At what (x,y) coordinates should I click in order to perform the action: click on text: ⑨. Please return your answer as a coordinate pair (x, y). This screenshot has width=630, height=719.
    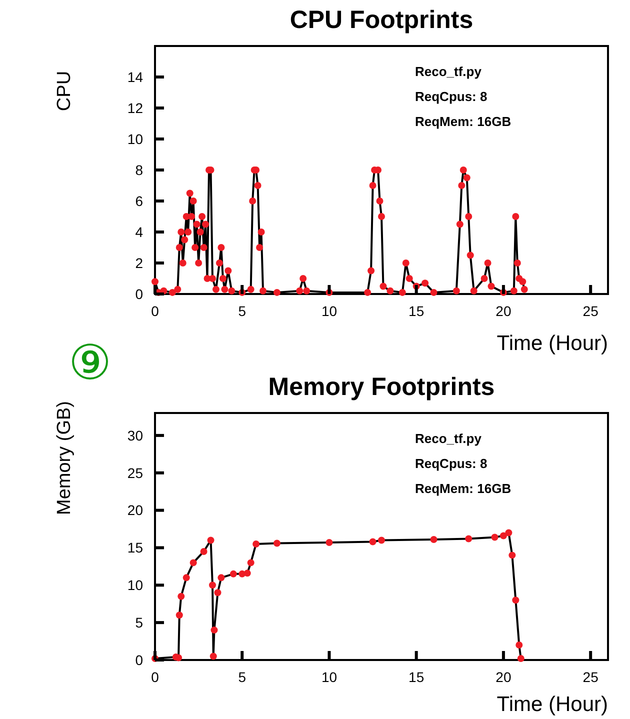
    Looking at the image, I should click on (90, 363).